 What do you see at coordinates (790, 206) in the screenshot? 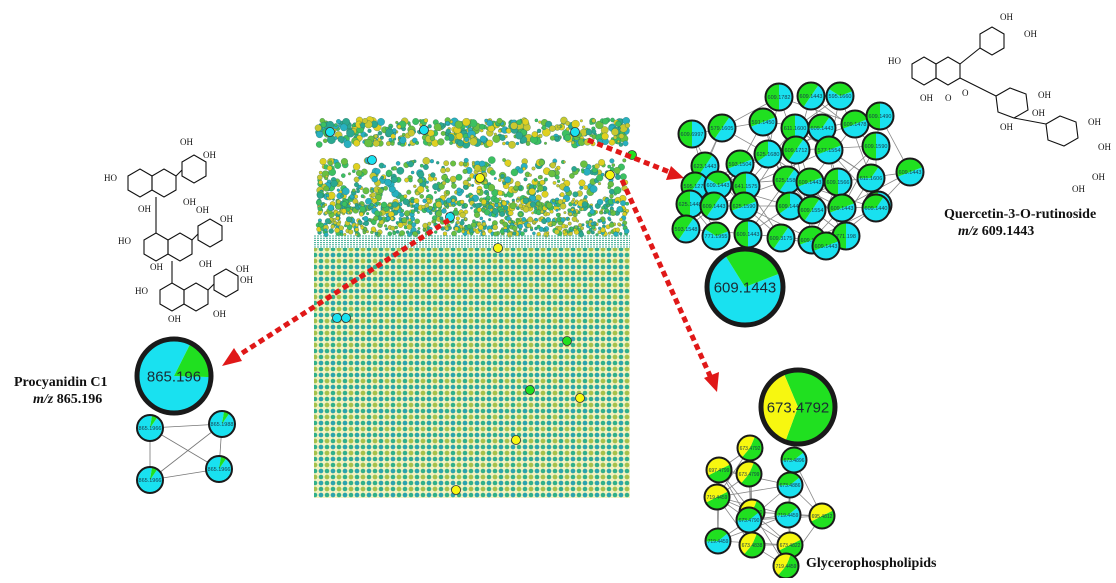
I see `quercetin-node: 609.1442` at bounding box center [790, 206].